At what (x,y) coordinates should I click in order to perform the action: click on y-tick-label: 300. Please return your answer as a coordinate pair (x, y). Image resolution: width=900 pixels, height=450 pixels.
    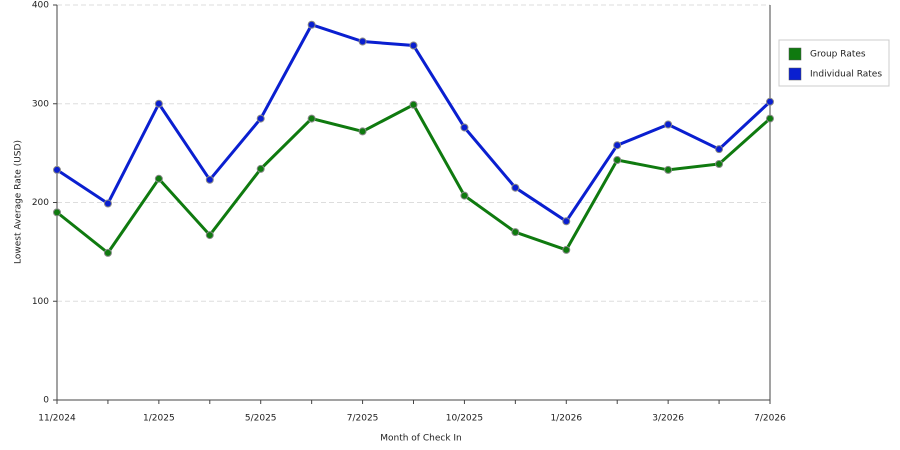
    Looking at the image, I should click on (40, 104).